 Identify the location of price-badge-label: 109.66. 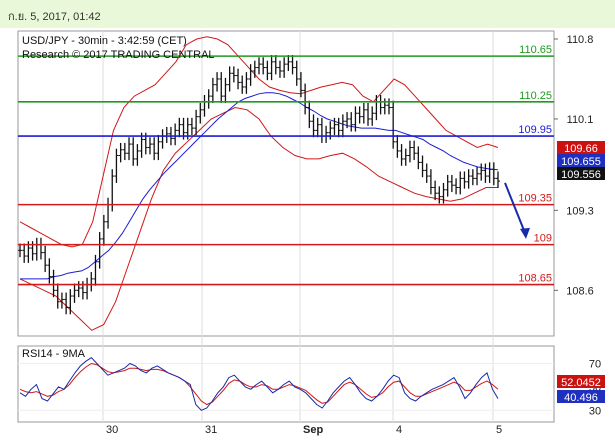
(581, 149).